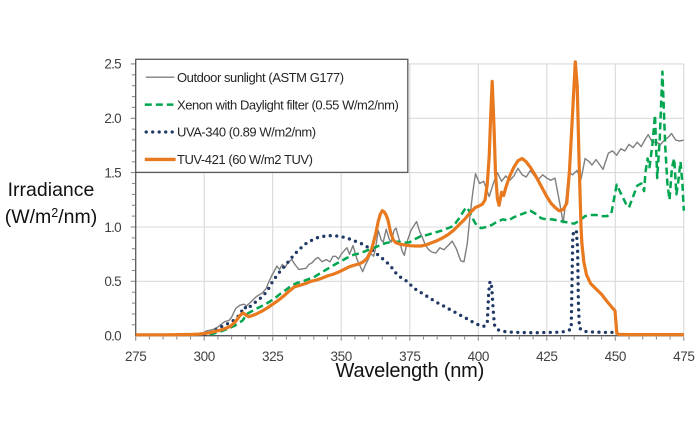 The image size is (700, 440). What do you see at coordinates (546, 356) in the screenshot?
I see `svg-text: 425` at bounding box center [546, 356].